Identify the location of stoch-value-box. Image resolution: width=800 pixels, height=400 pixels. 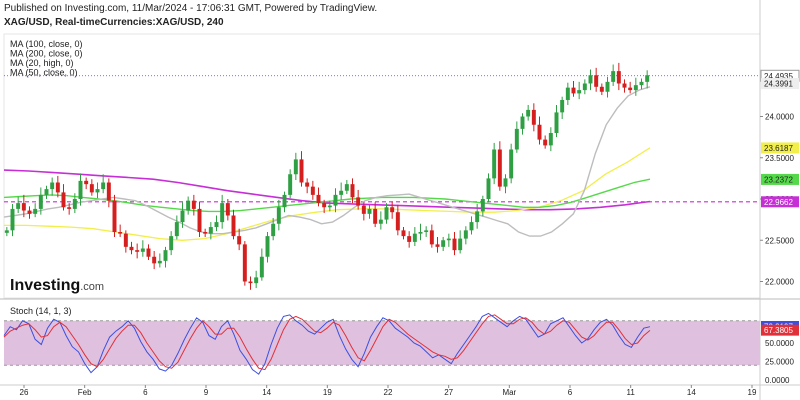
(780, 330).